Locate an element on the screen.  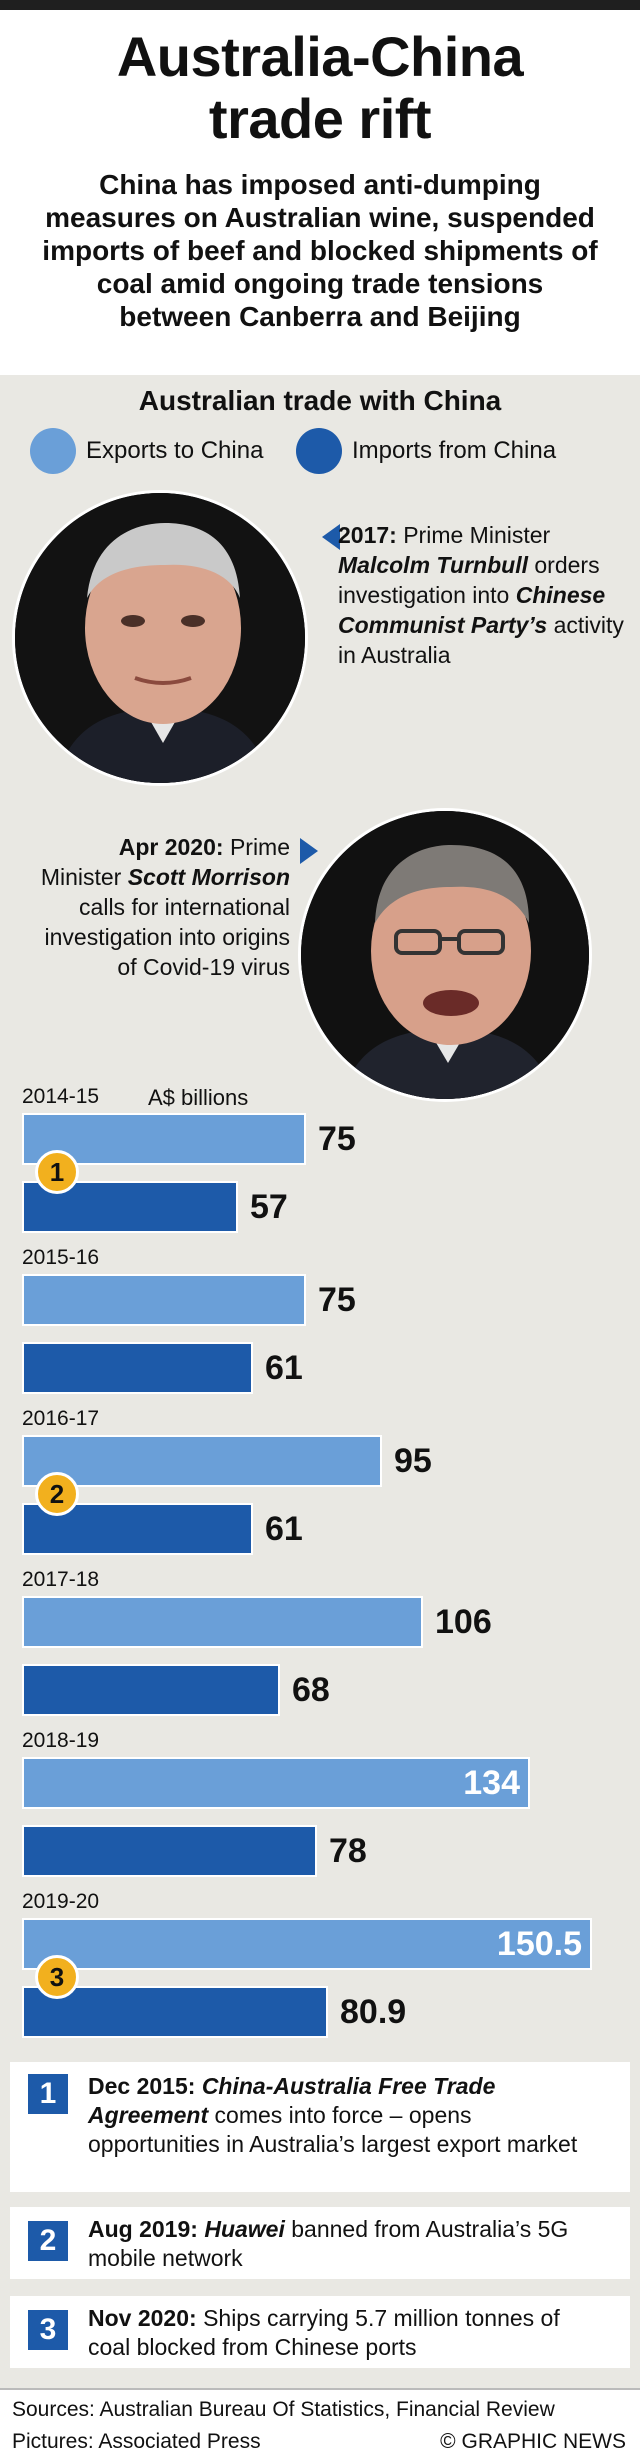
footer-credit: © GRAPHIC NEWS is located at coordinates (533, 2441).